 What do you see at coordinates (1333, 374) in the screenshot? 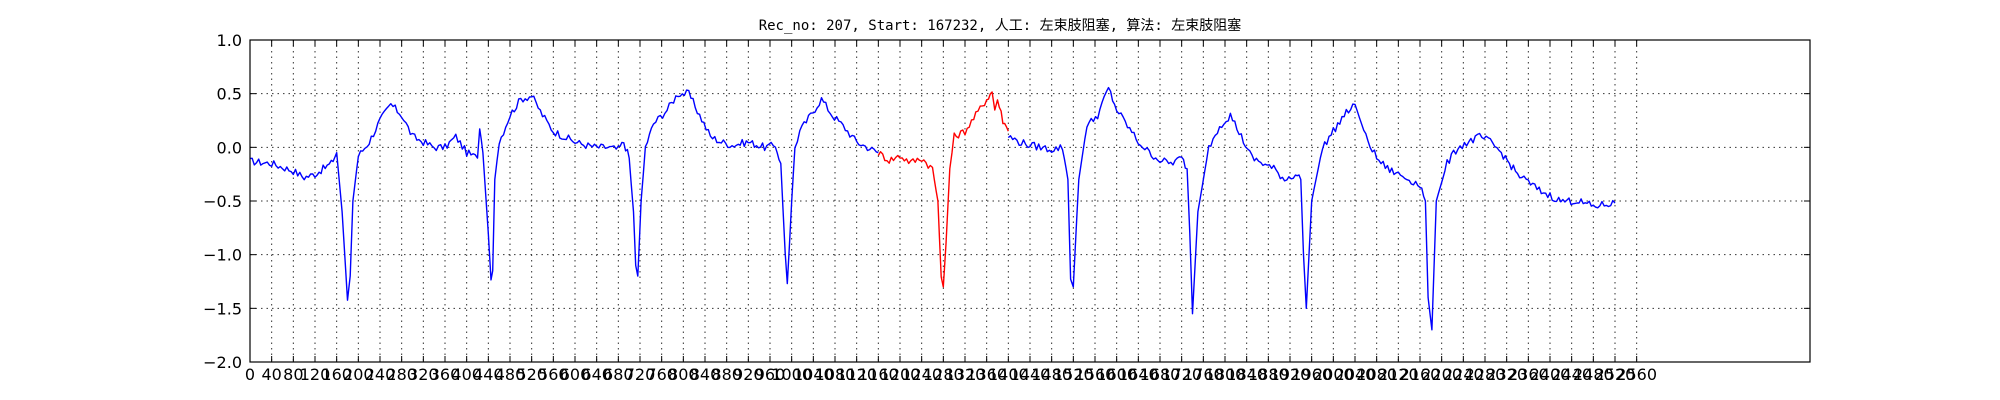
I see `x-tick-label: 2000` at bounding box center [1333, 374].